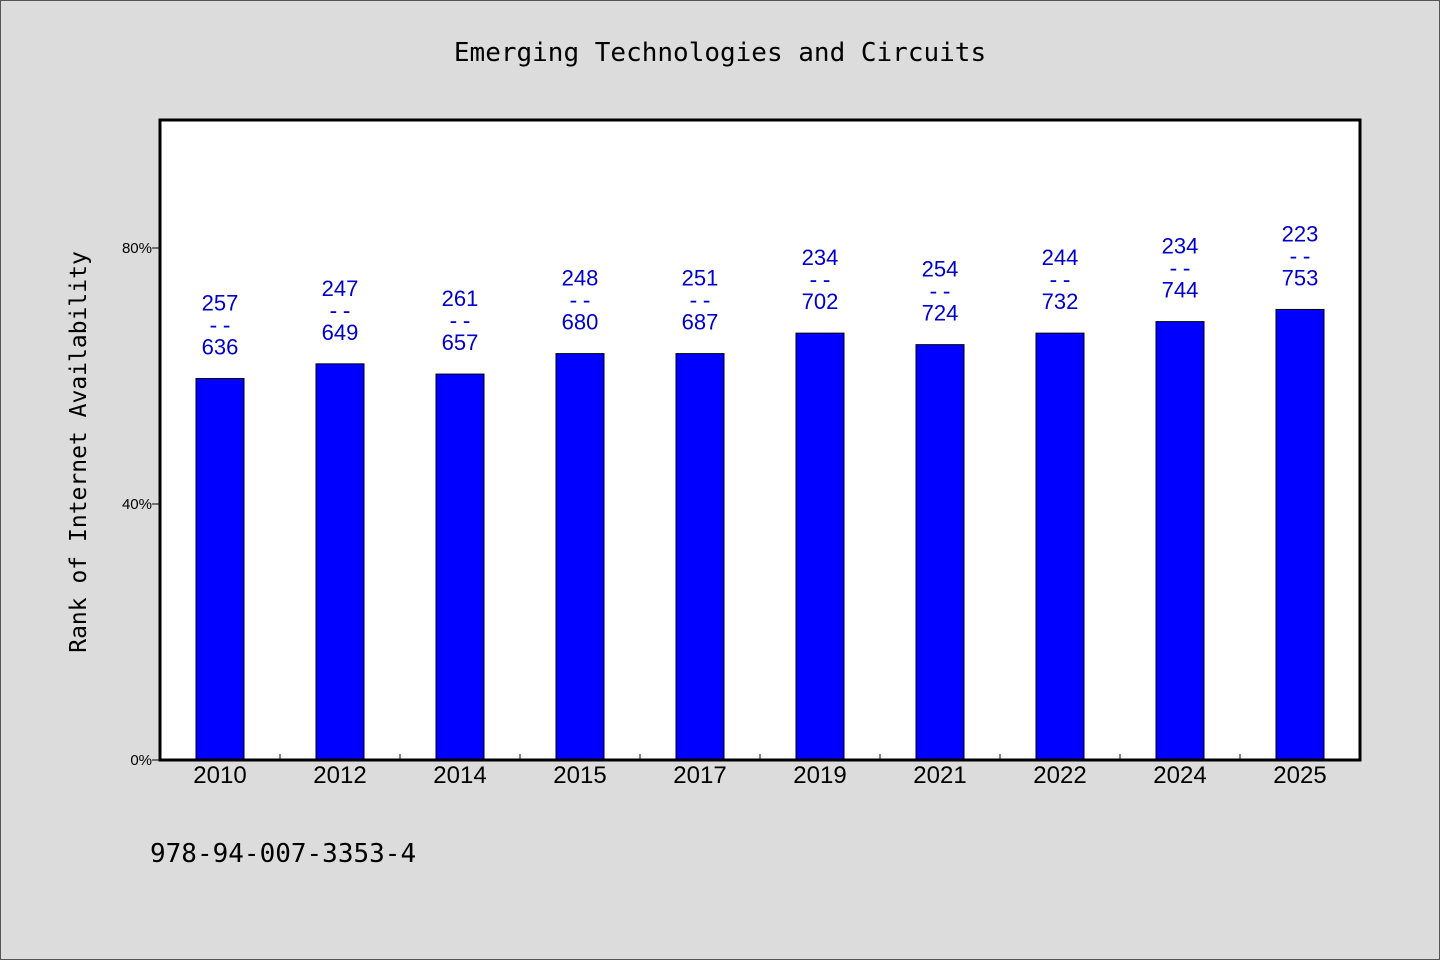  I want to click on y-axis-ticks: 0% 40% 80%, so click(141, 504).